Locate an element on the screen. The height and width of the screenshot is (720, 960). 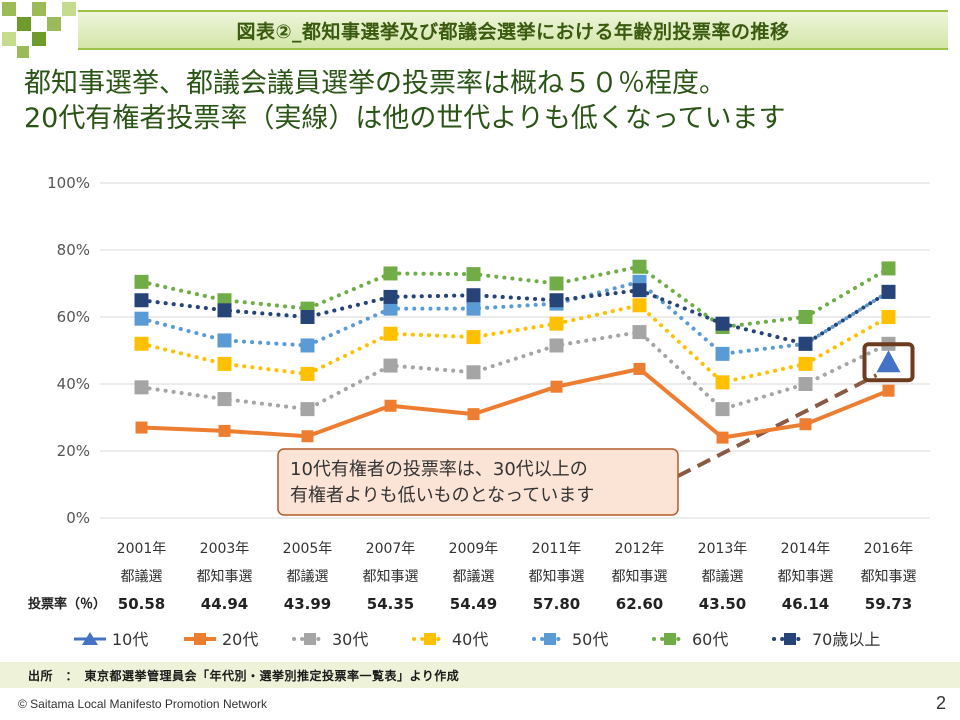
y-tick-label: 80% is located at coordinates (73, 250).